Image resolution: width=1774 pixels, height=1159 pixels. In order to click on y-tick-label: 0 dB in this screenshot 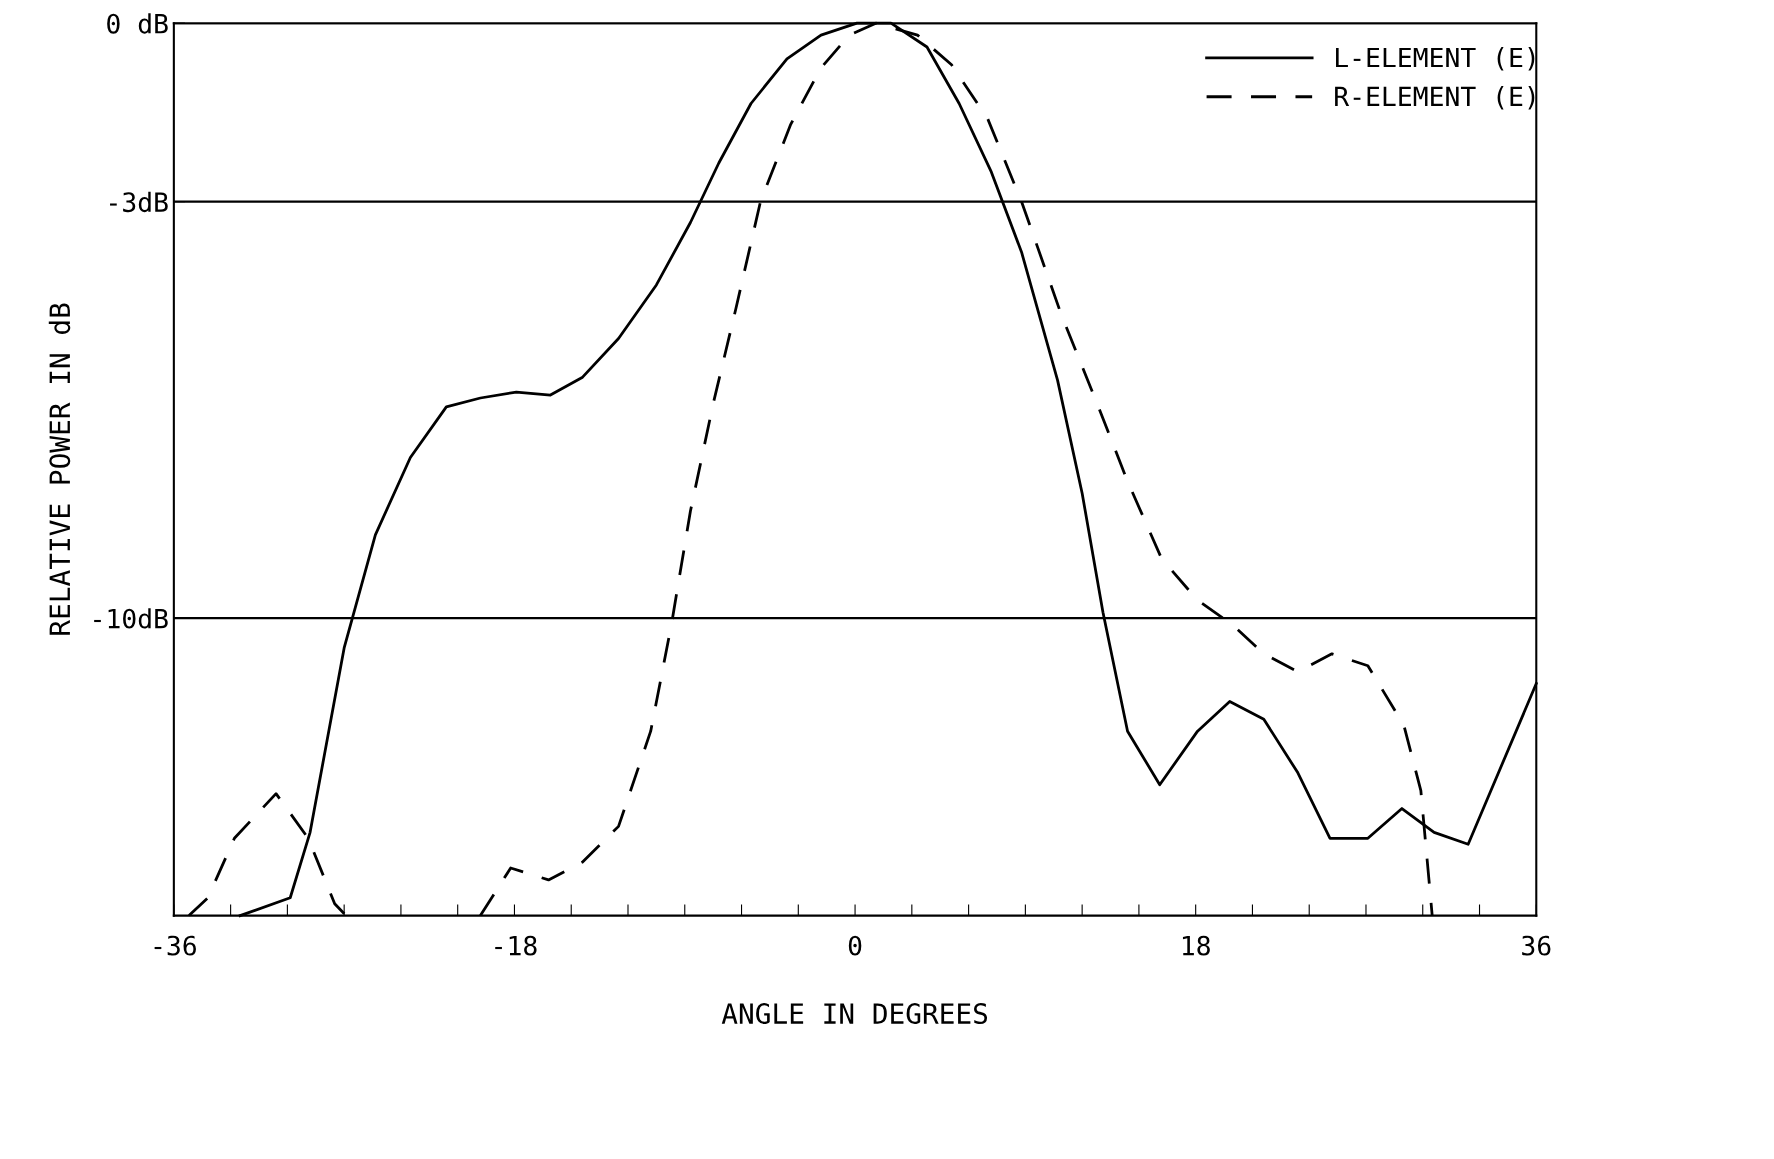, I will do `click(137, 23)`.